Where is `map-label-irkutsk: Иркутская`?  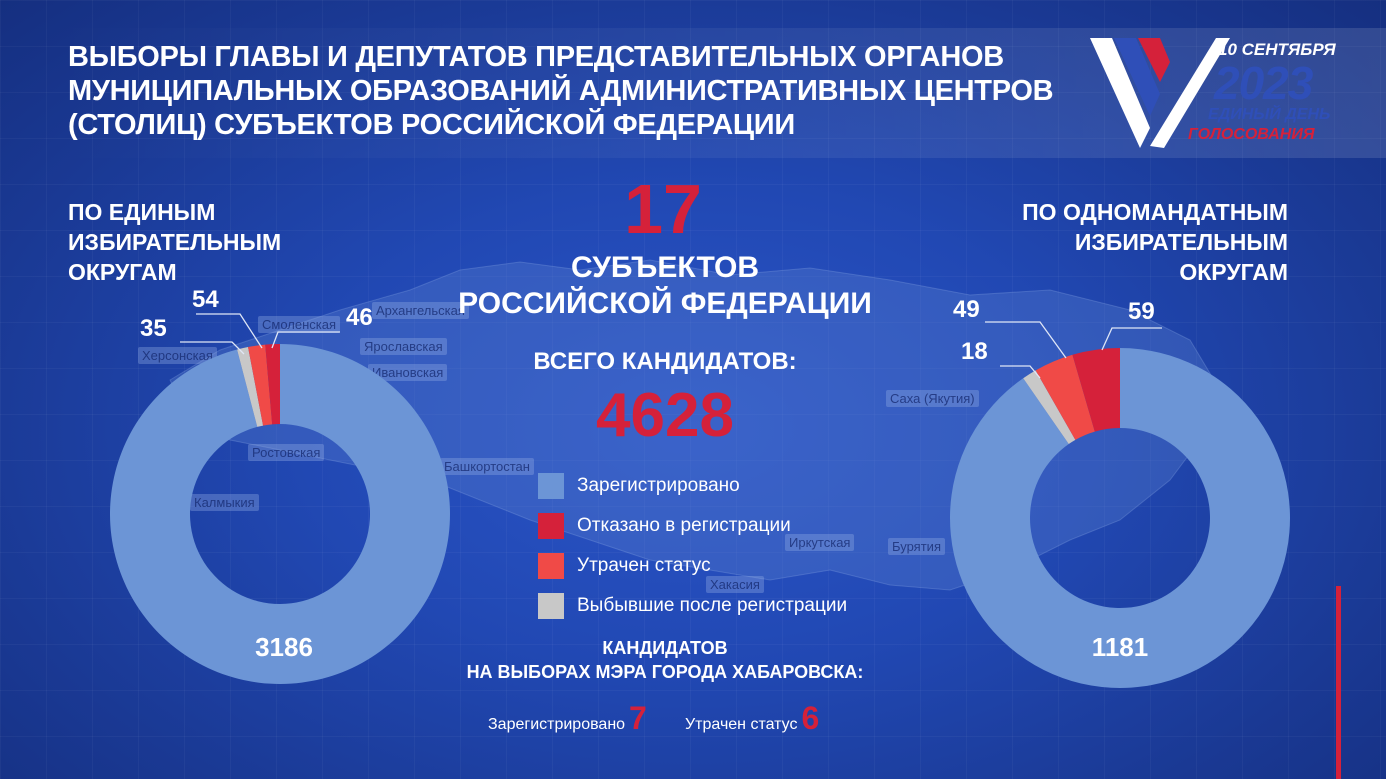
map-label-irkutsk: Иркутская is located at coordinates (820, 542).